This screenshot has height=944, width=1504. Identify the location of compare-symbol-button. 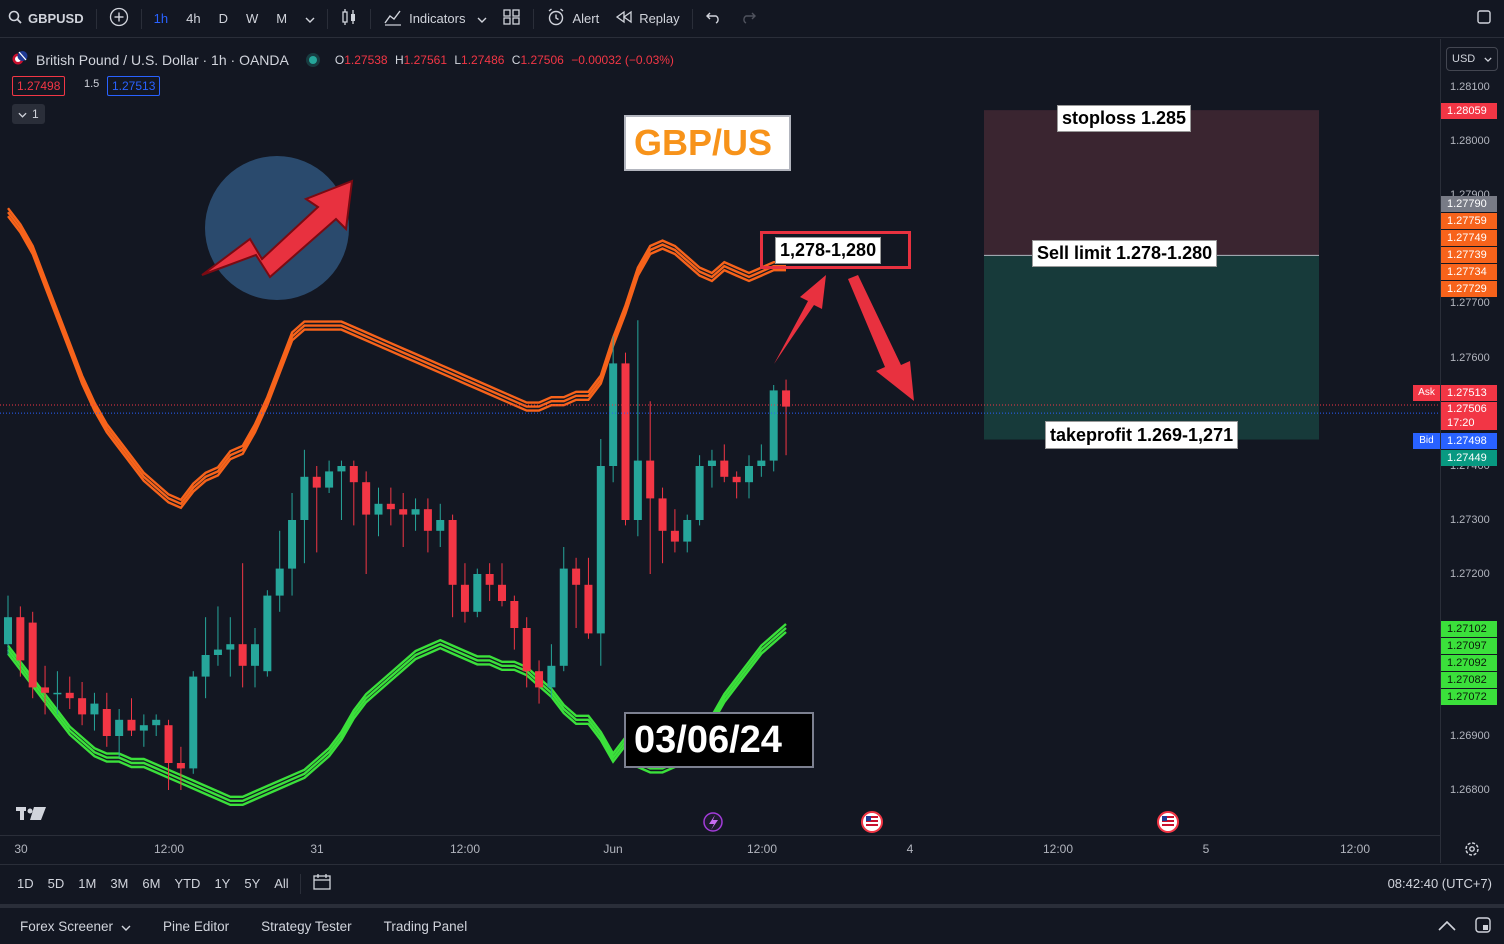
(119, 19).